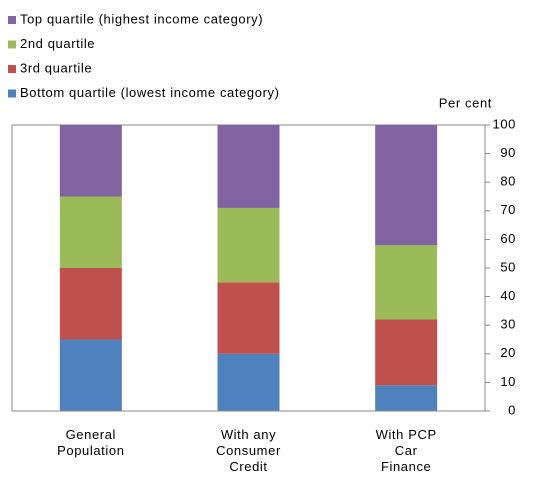 This screenshot has width=542, height=483. Describe the element at coordinates (508, 238) in the screenshot. I see `y-tick-label: 60` at that location.